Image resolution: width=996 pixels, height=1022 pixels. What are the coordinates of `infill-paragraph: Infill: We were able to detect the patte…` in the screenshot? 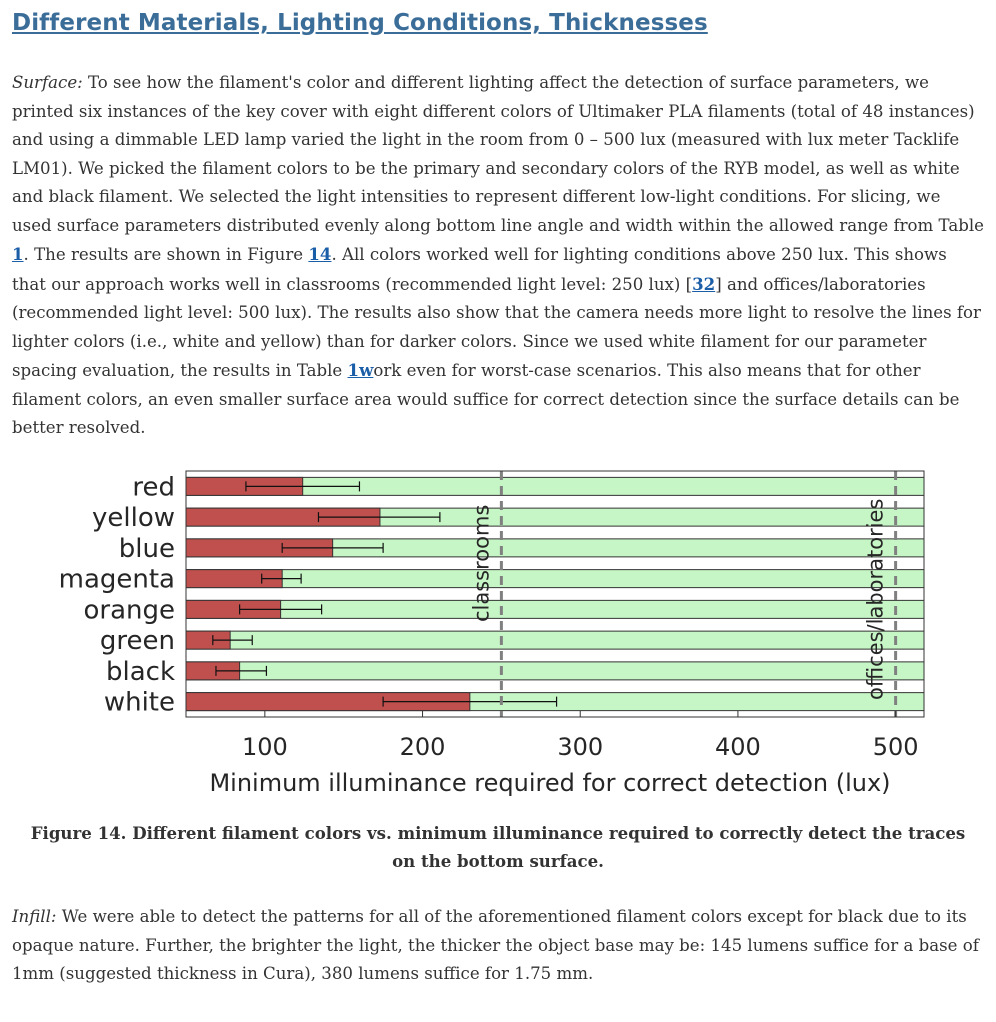 It's located at (498, 946).